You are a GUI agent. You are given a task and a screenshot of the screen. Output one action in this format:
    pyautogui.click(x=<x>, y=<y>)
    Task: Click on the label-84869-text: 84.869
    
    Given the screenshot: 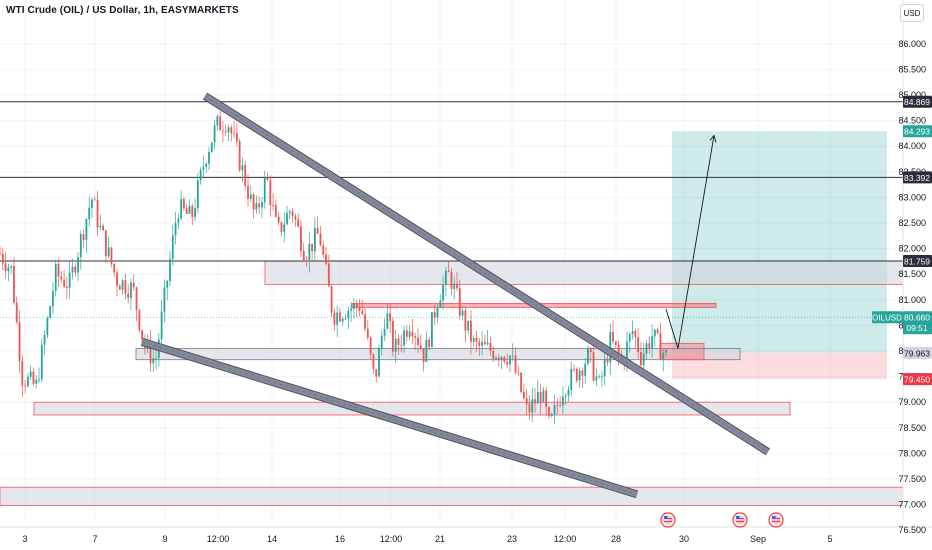 What is the action you would take?
    pyautogui.click(x=917, y=102)
    